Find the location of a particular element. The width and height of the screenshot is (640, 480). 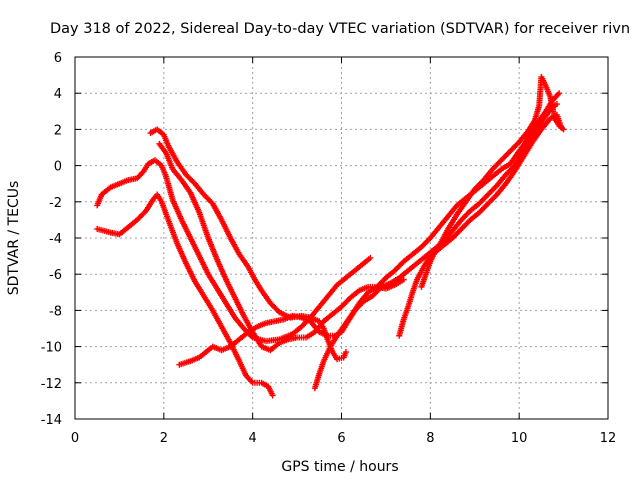

x-tick-labels: 0 2 4 6 8 10 12 is located at coordinates (343, 438).